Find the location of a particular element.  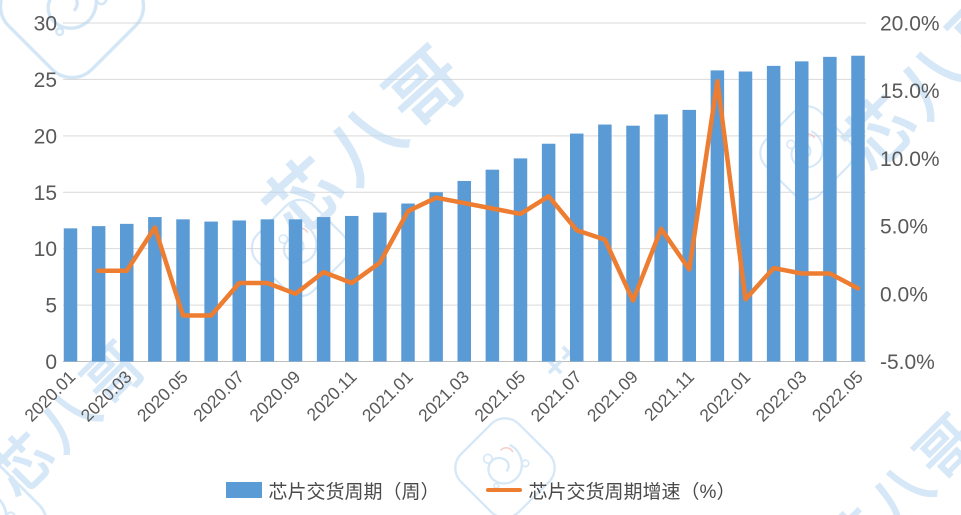

legend-item-line: 芯片交货周期增速（%） is located at coordinates (610, 490).